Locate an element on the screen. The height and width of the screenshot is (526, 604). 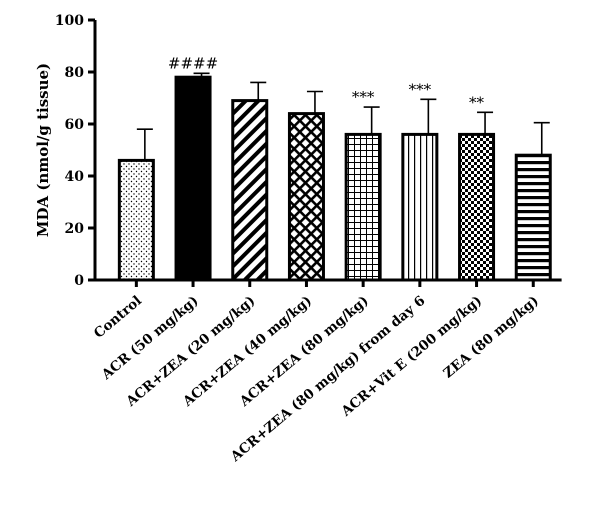
y-tick-label: 60 is located at coordinates (75, 125).